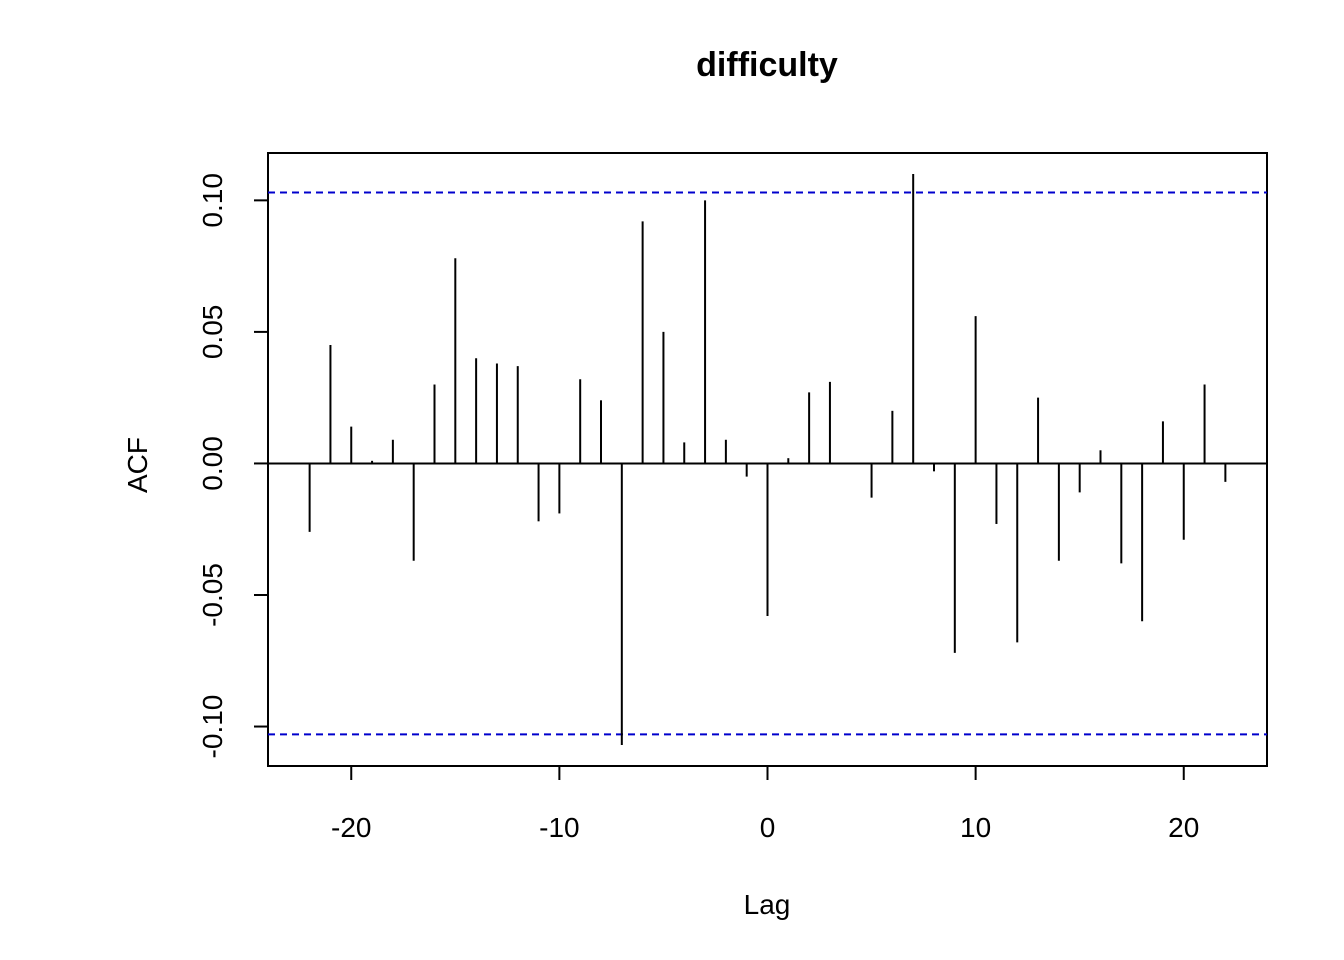  Describe the element at coordinates (212, 332) in the screenshot. I see `y-tick-label: 0.05` at that location.